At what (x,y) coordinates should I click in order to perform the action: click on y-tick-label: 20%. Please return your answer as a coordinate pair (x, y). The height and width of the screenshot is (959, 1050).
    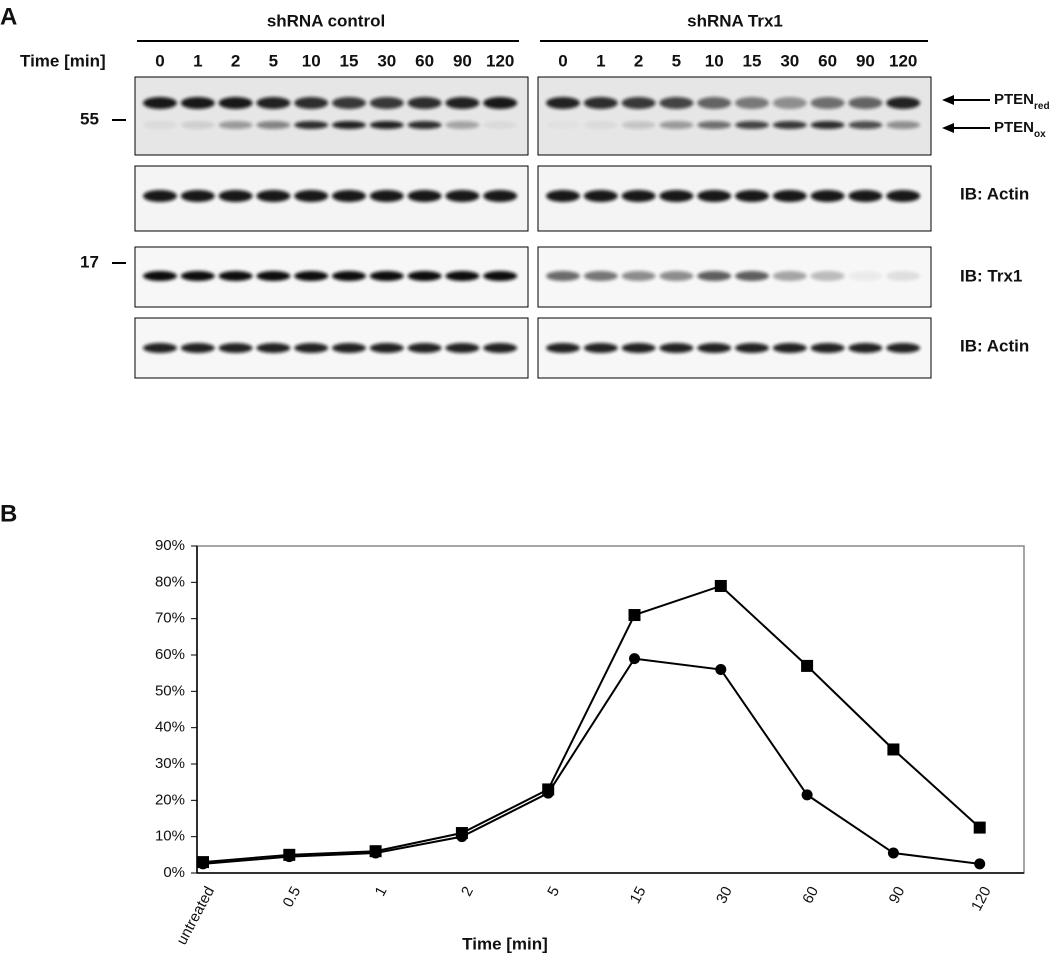
    Looking at the image, I should click on (170, 799).